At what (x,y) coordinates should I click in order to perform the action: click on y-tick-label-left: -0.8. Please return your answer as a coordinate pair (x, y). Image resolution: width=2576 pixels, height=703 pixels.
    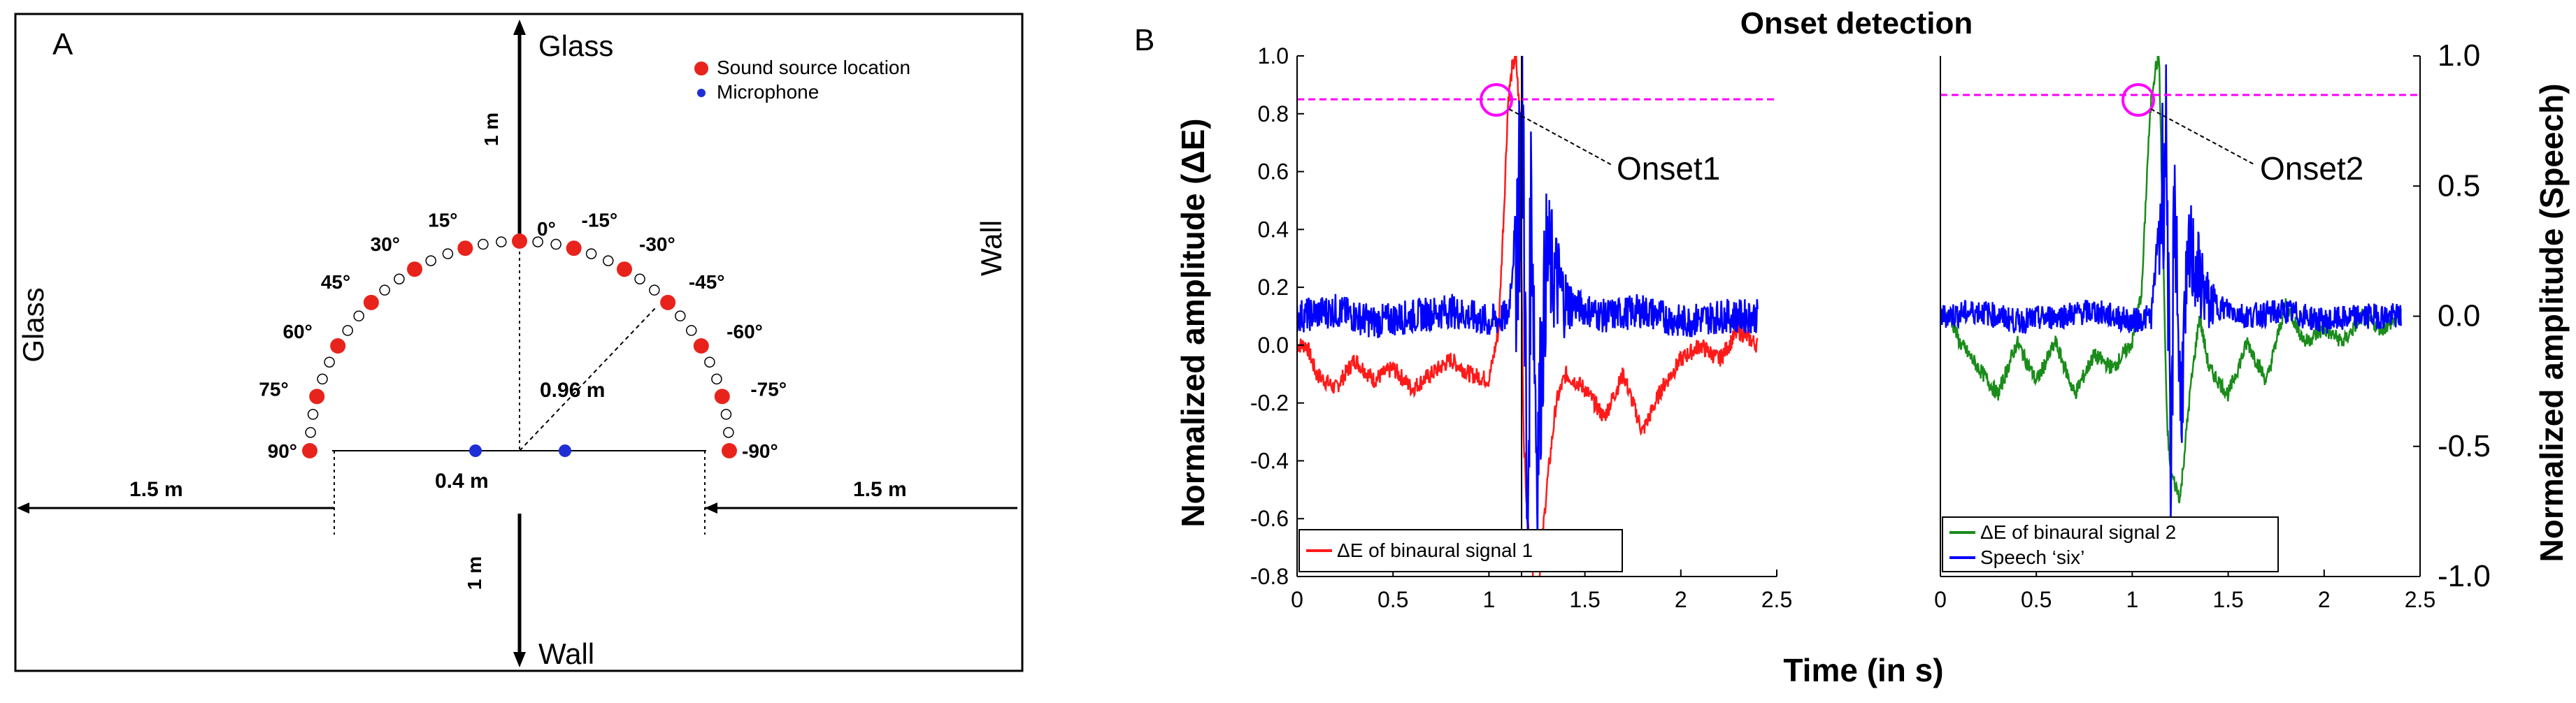
    Looking at the image, I should click on (1269, 576).